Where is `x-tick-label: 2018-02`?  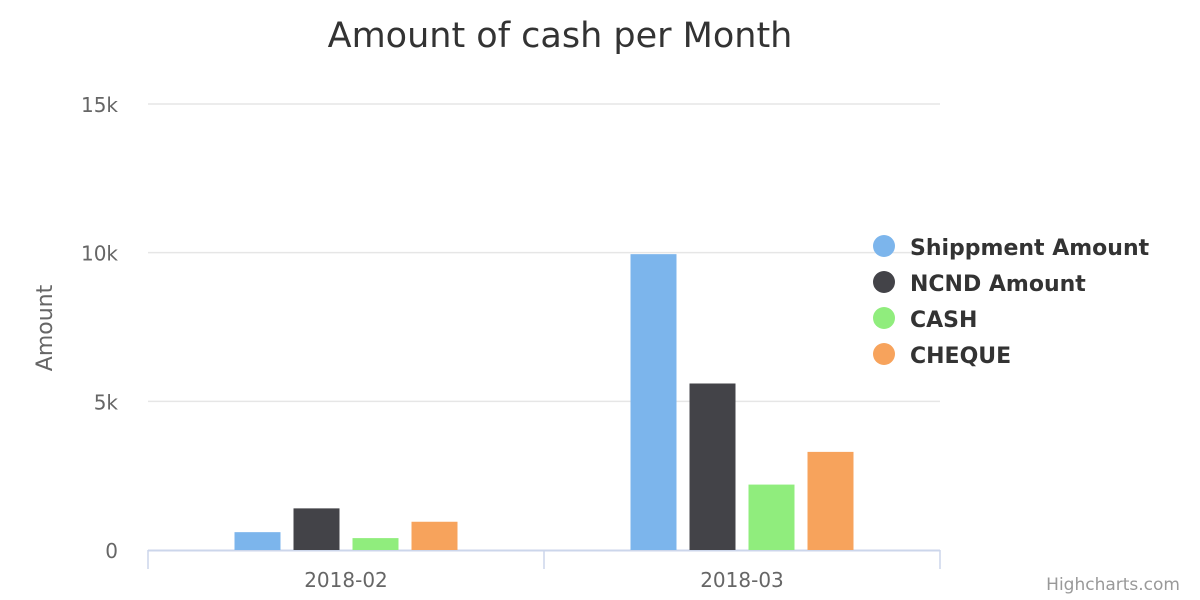 x-tick-label: 2018-02 is located at coordinates (346, 580).